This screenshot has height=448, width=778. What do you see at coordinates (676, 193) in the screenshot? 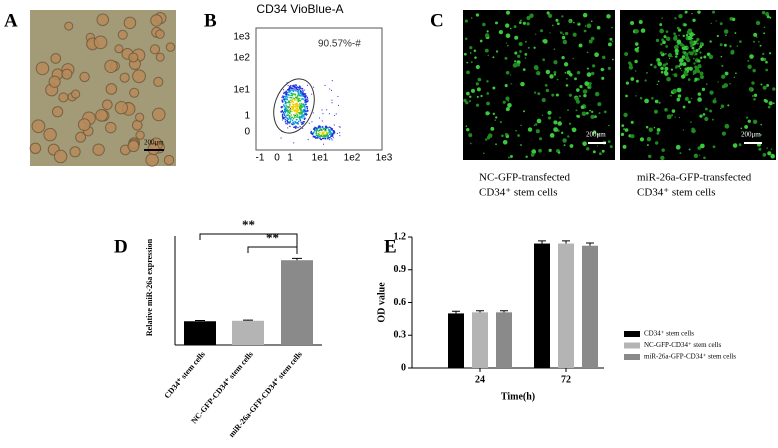
I see `caption: CD34⁺ stem cells` at bounding box center [676, 193].